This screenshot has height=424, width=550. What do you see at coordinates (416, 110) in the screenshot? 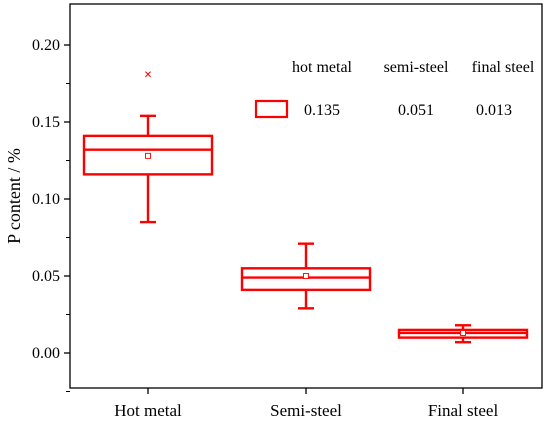
I see `legend-value-semi-steel: 0.051` at bounding box center [416, 110].